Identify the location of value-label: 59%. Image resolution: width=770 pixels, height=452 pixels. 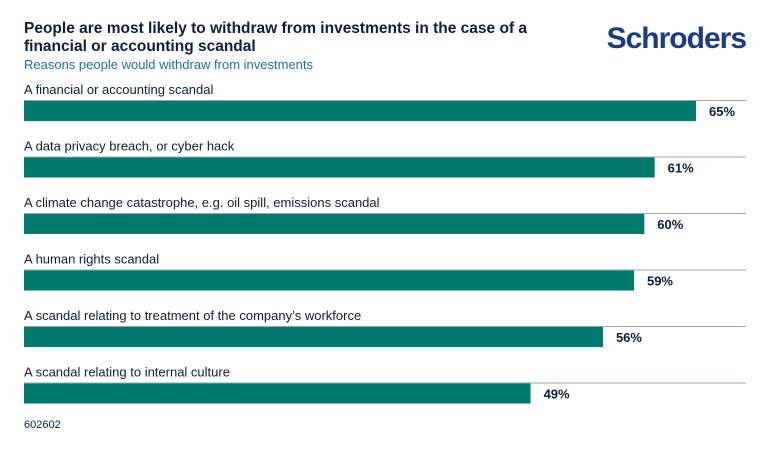
(660, 281).